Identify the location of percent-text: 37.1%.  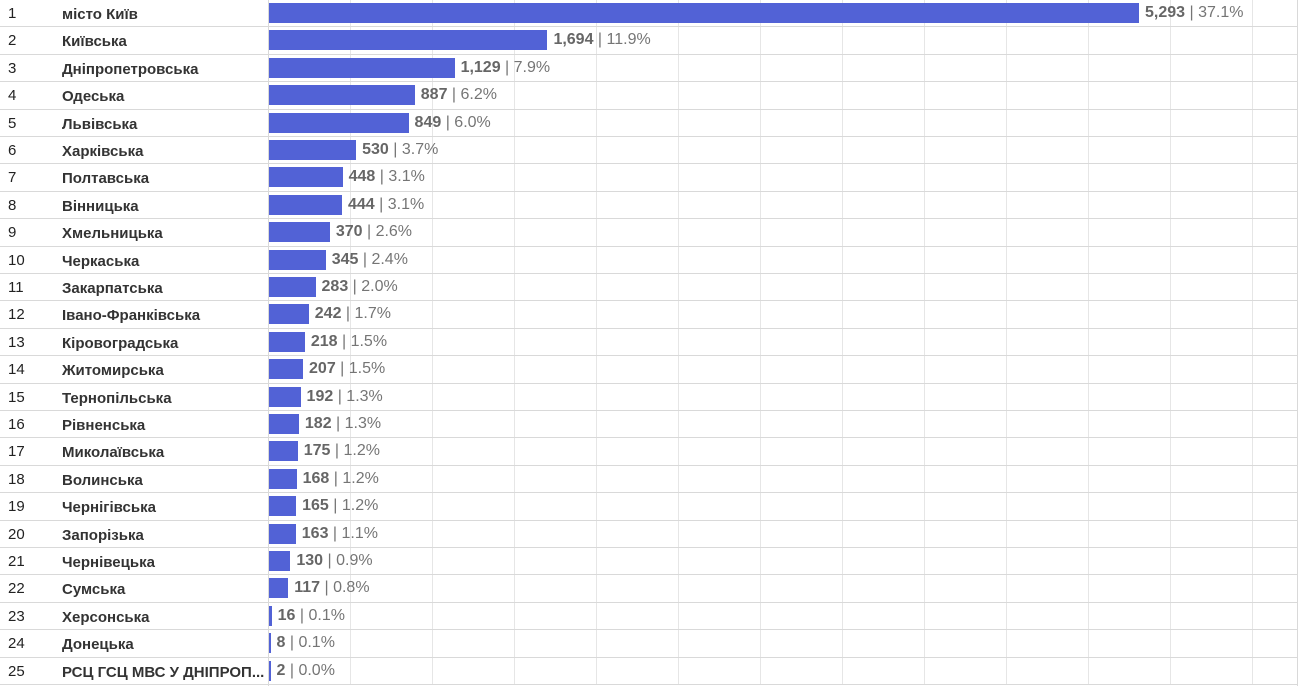
(1221, 12).